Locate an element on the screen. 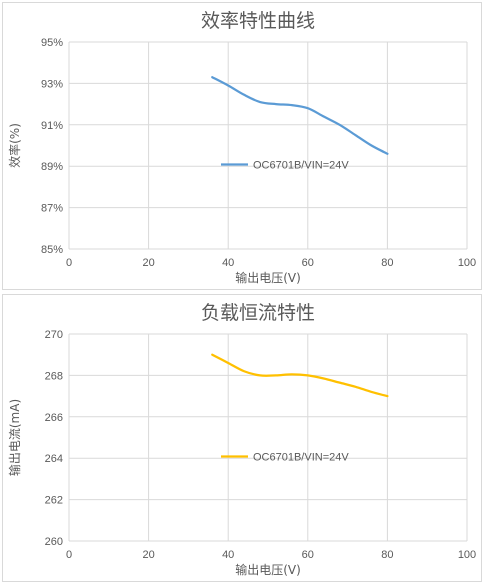 The image size is (485, 585). chart-title: 效率特性曲线 is located at coordinates (258, 21).